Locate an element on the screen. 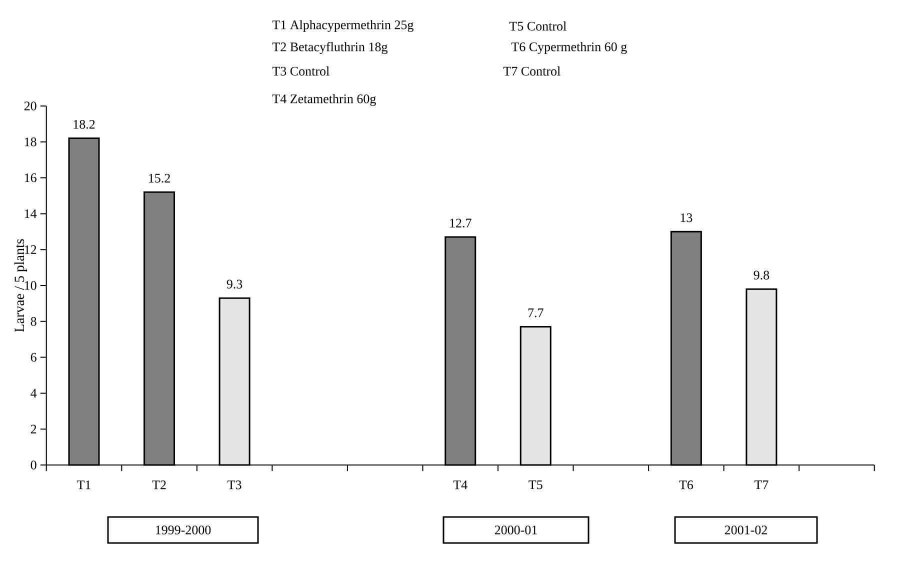 This screenshot has width=923, height=562. text: 1999-2000 is located at coordinates (183, 530).